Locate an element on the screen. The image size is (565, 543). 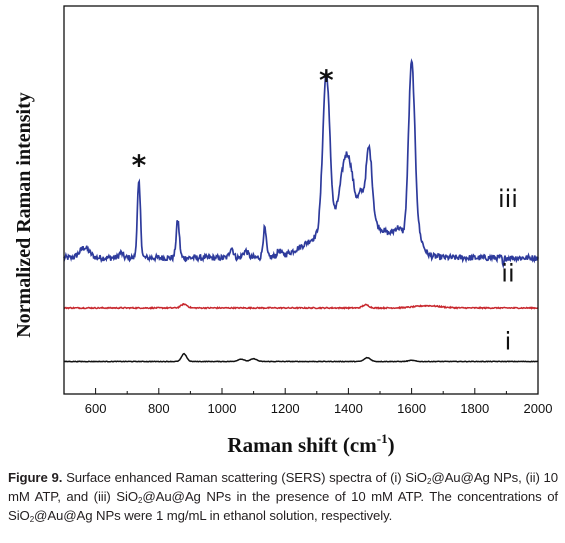
caption-sub-1: 2 is located at coordinates (429, 481).